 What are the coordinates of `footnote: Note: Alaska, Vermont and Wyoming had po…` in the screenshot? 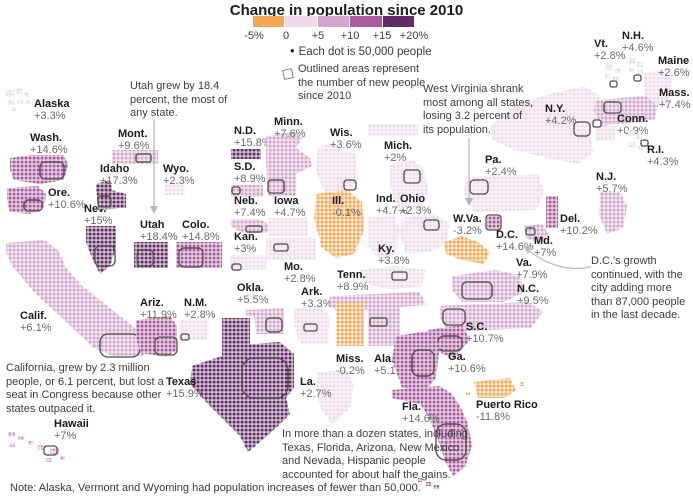 It's located at (215, 488).